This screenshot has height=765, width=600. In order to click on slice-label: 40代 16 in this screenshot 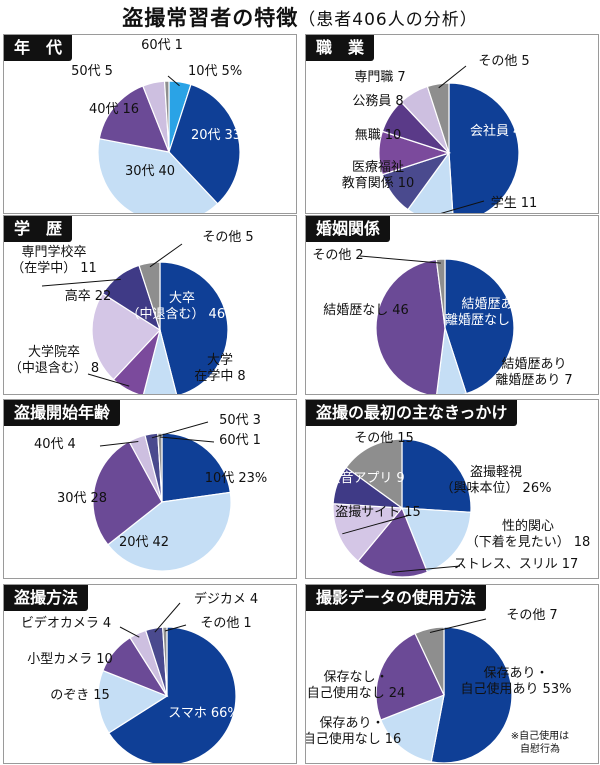, I will do `click(114, 109)`.